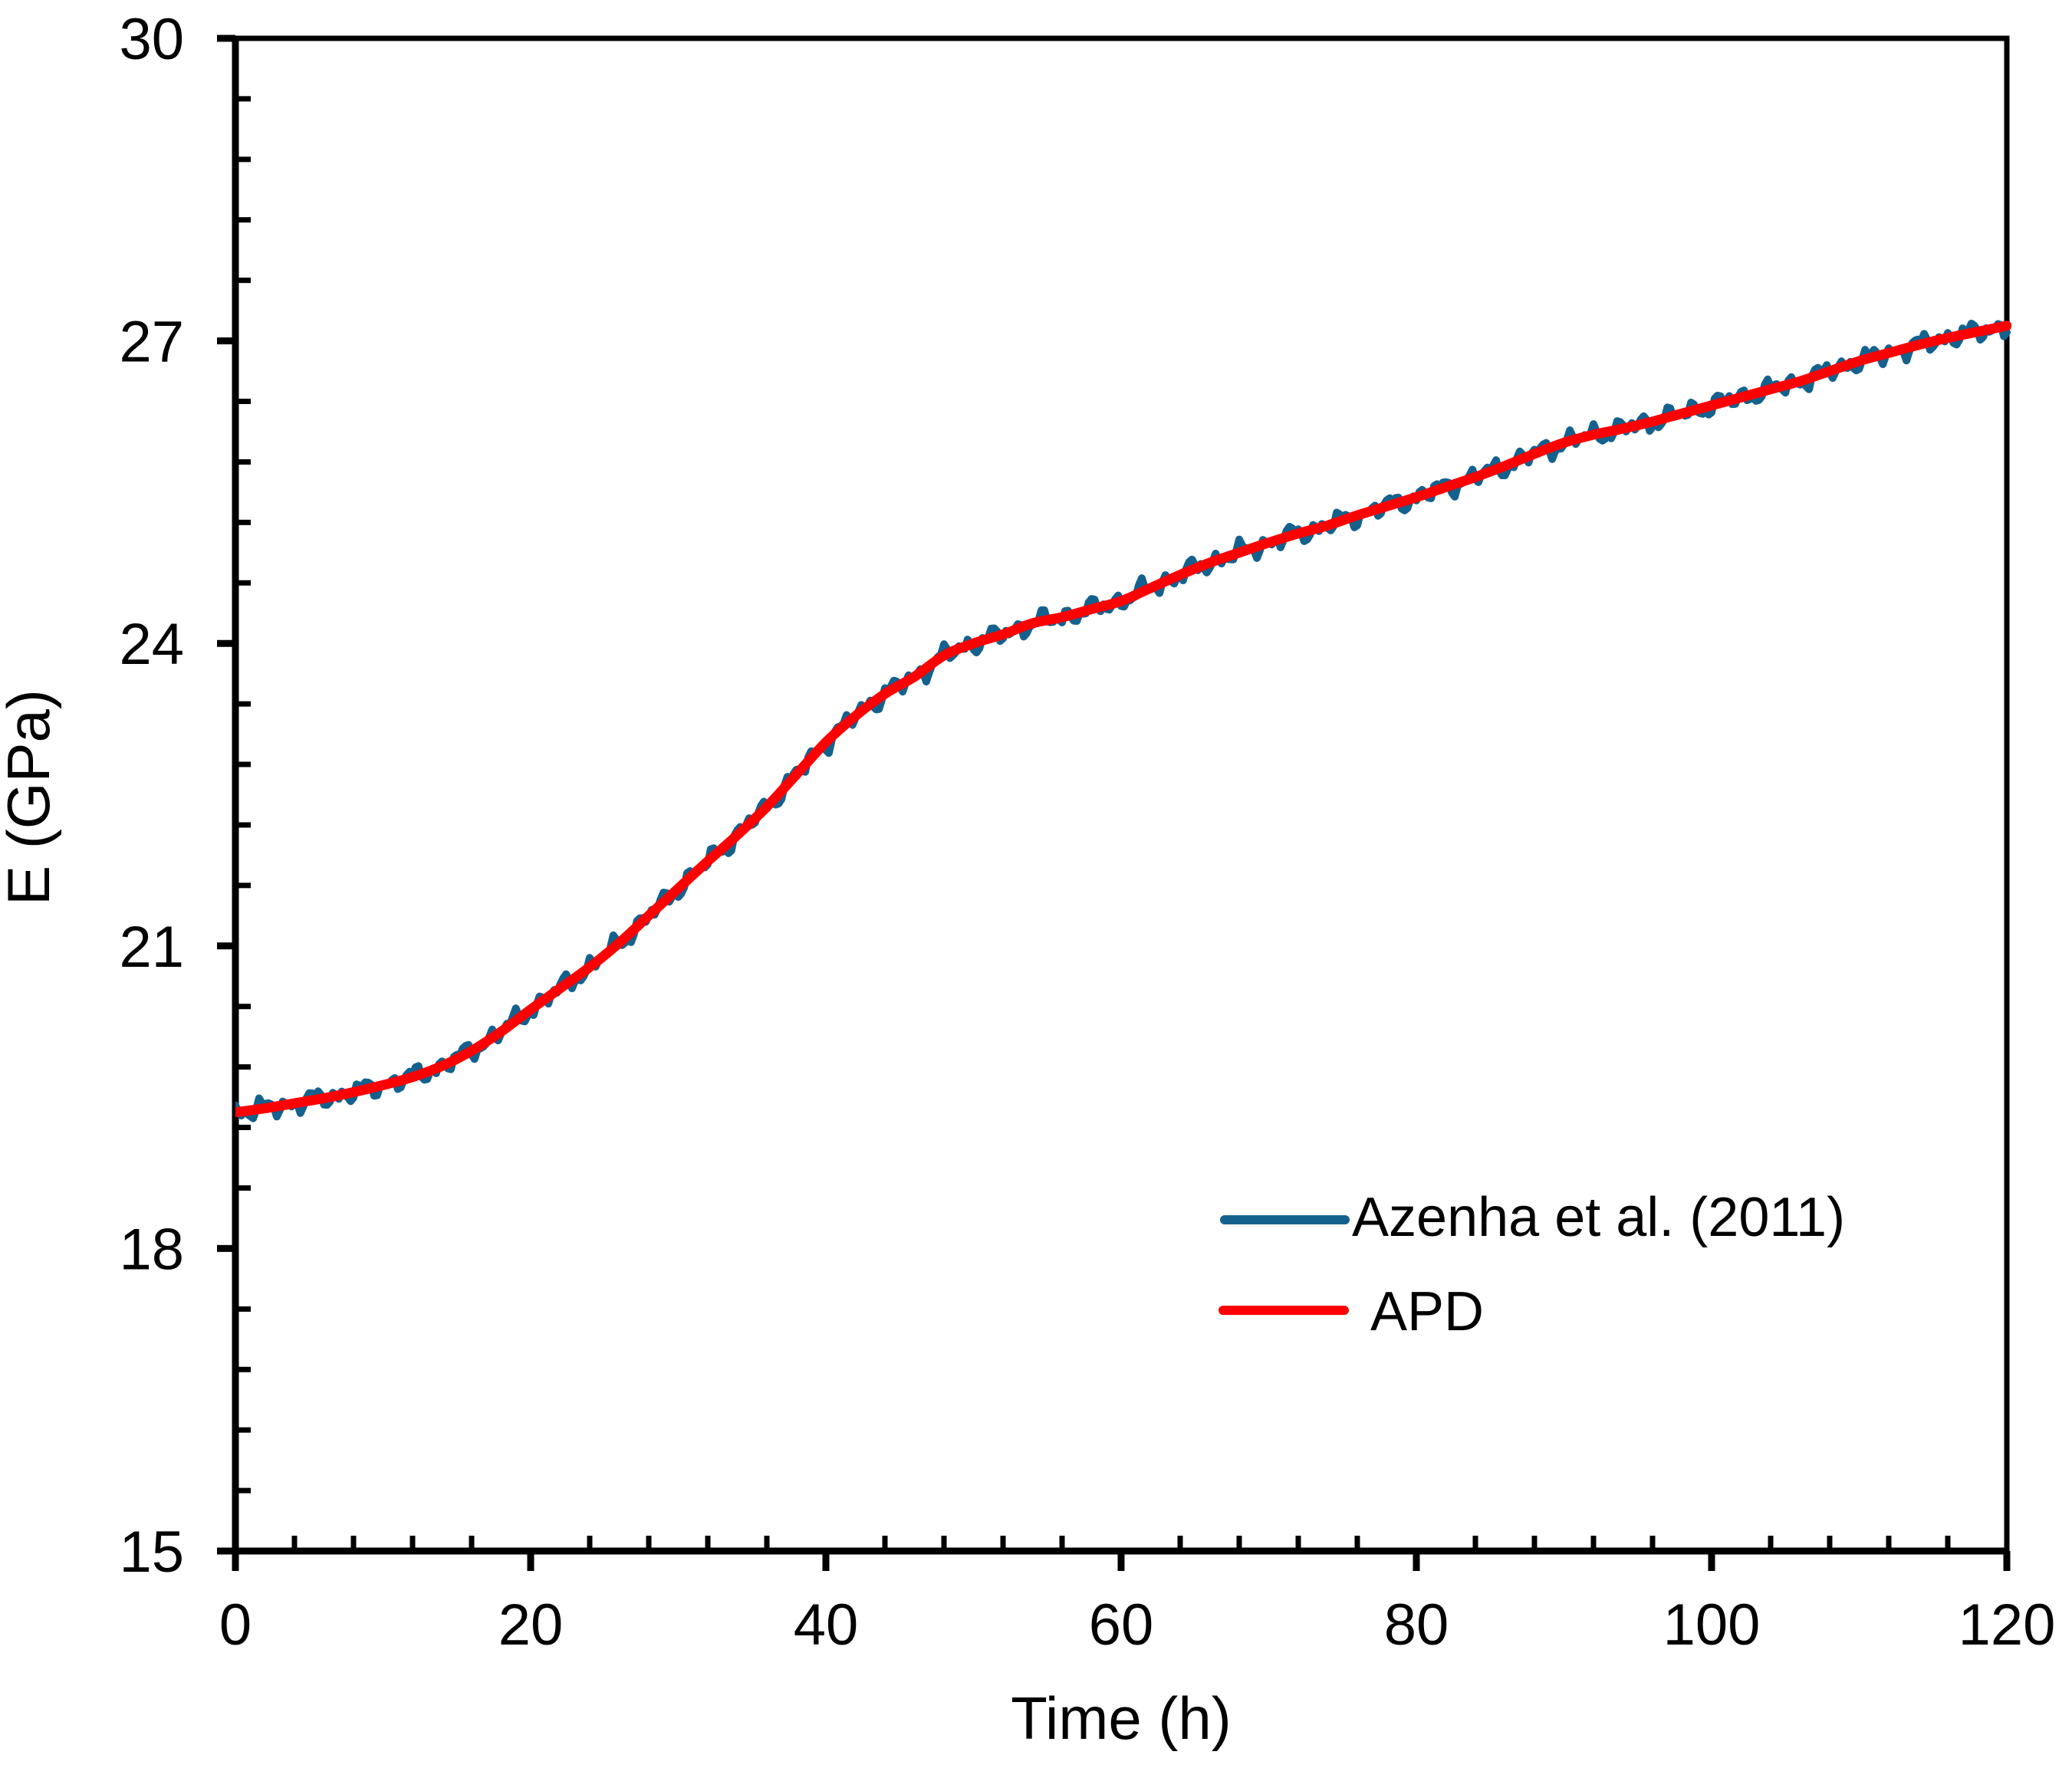 The image size is (2072, 1768). Describe the element at coordinates (2007, 1625) in the screenshot. I see `x-tick-label-120: 120` at that location.